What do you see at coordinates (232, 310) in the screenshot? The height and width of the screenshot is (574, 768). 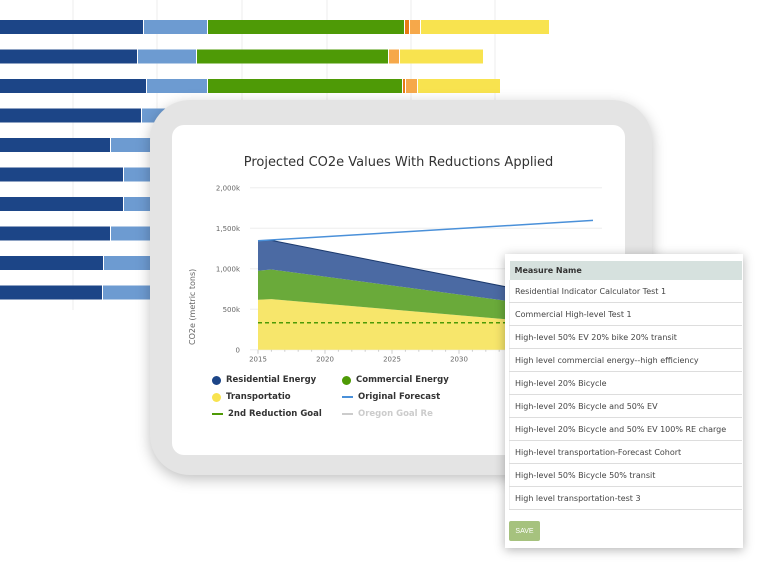 I see `y-tick-label: 500k` at bounding box center [232, 310].